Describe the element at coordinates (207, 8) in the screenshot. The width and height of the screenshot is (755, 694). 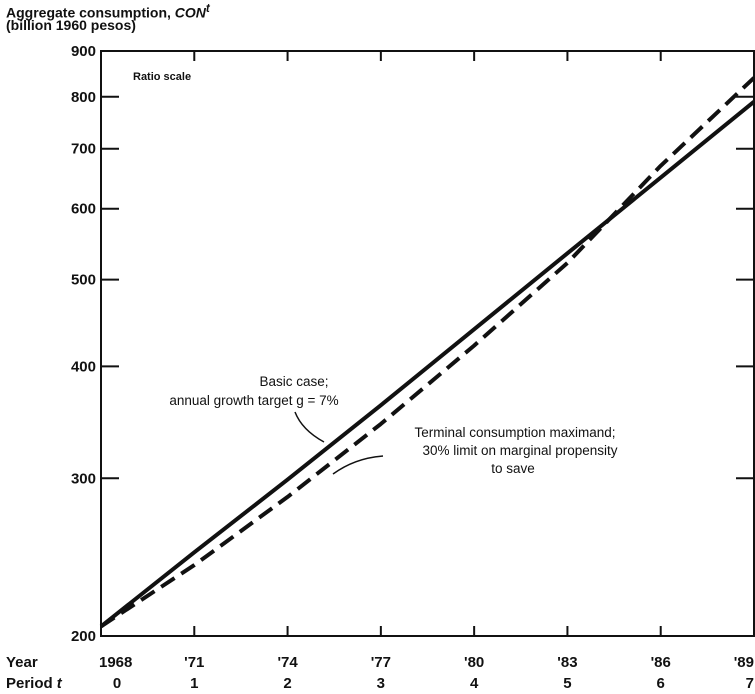
I see `y-axis-variable-superscript: t` at that location.